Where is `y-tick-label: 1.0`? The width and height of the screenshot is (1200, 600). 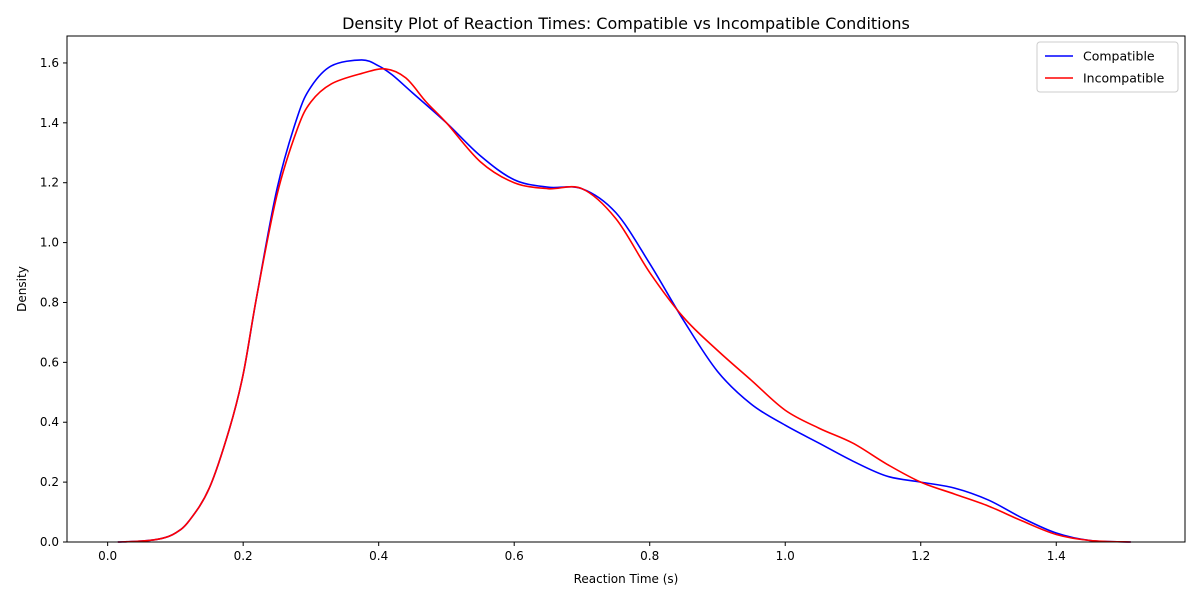 y-tick-label: 1.0 is located at coordinates (49, 243).